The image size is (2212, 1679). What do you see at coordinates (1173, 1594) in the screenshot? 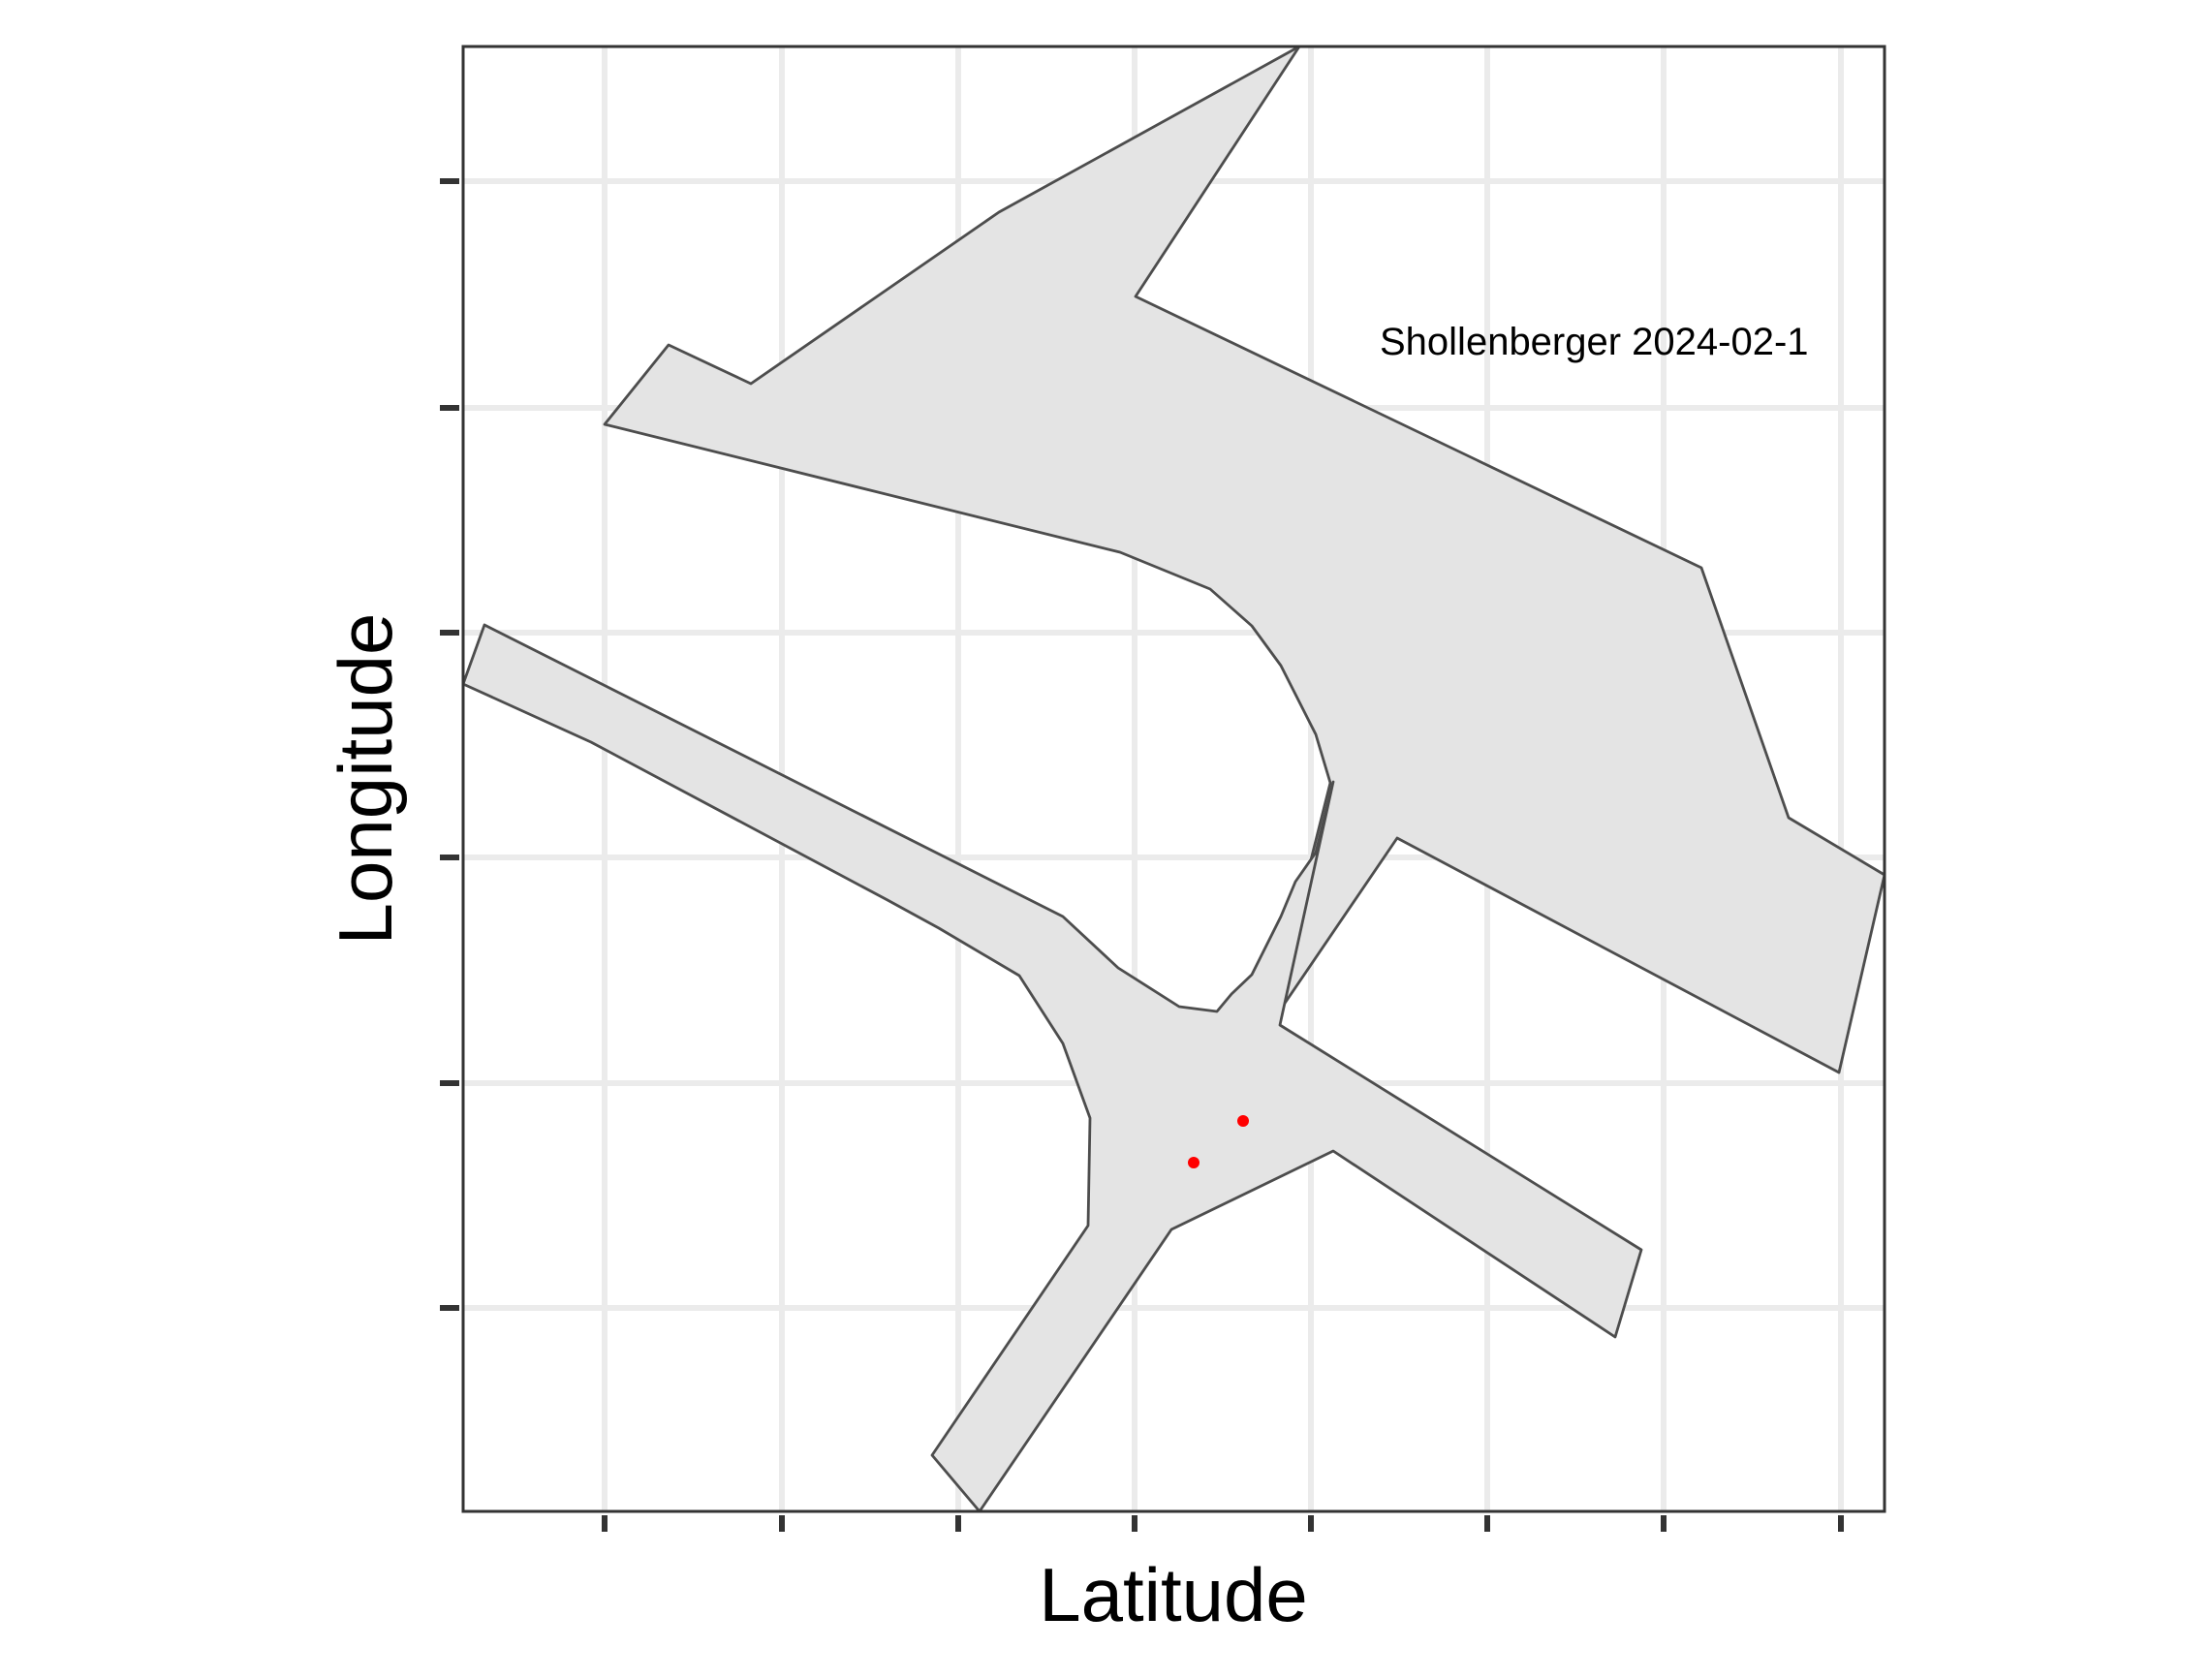
I see `x-axis-title: Latitude` at bounding box center [1173, 1594].